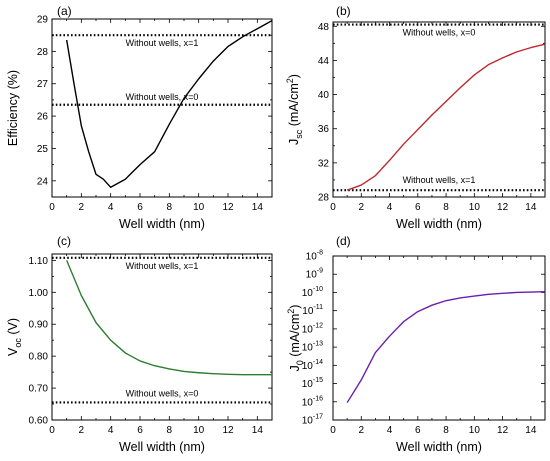 This screenshot has height=461, width=550. Describe the element at coordinates (314, 274) in the screenshot. I see `y-tick-label: 10⁻⁹` at that location.